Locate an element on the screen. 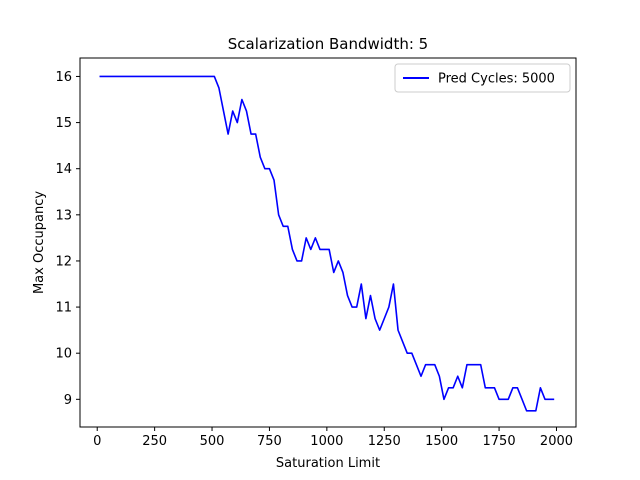 The width and height of the screenshot is (640, 480). y-axis-ticks: 9 10 11 12 13 14 15 16 is located at coordinates (67, 239).